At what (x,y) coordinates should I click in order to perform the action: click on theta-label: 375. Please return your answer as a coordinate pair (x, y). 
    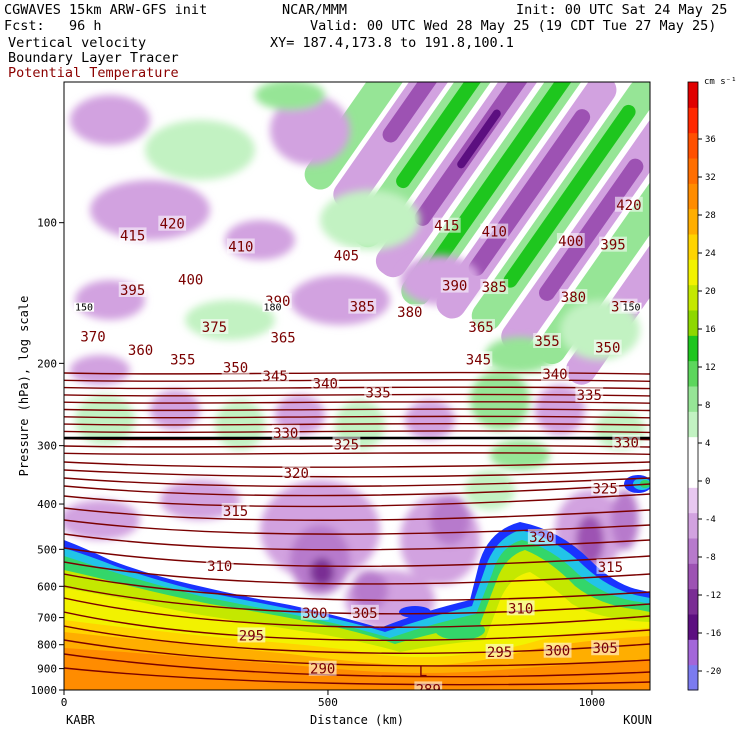
    Looking at the image, I should click on (214, 328).